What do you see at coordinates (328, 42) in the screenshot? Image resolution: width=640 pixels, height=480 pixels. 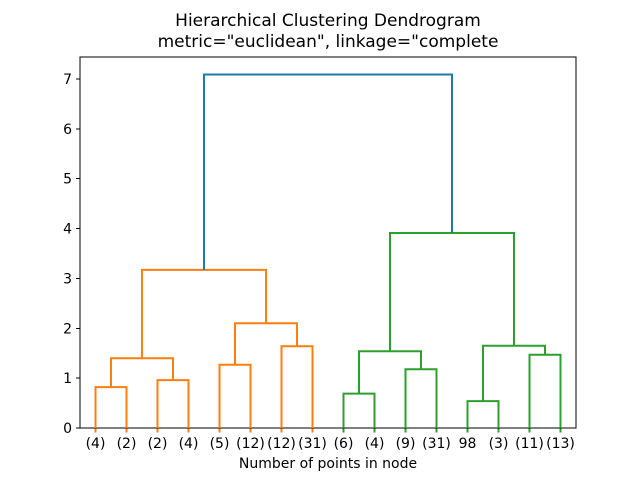 I see `chart-subtitle: metric="euclidean", linkage="complete` at bounding box center [328, 42].